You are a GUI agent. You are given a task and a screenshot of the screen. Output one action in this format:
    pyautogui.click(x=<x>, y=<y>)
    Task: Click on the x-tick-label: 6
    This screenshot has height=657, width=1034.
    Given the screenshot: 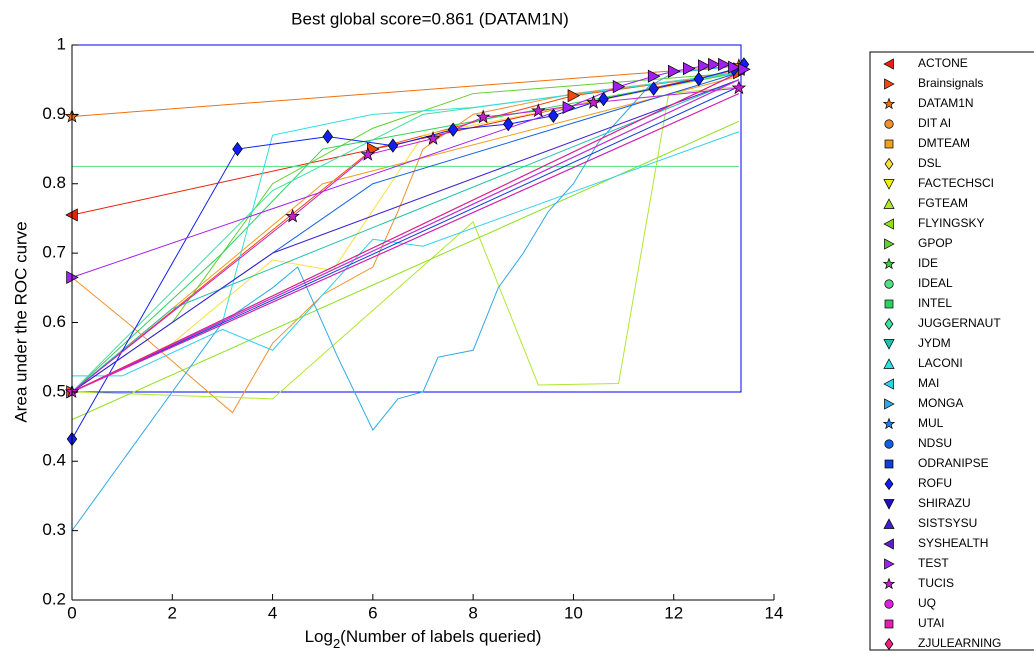 What is the action you would take?
    pyautogui.click(x=372, y=612)
    